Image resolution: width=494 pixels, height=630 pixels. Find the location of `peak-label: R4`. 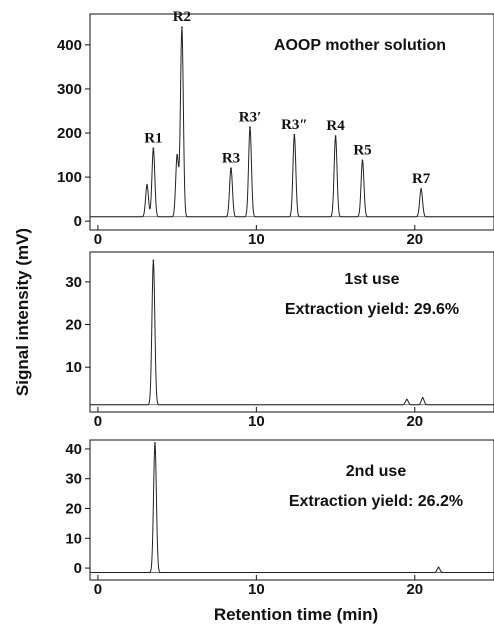

peak-label: R4 is located at coordinates (335, 126).